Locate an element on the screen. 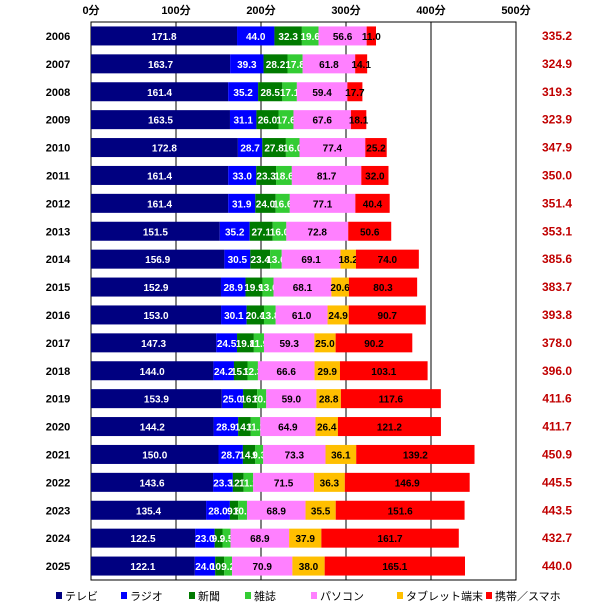 The width and height of the screenshot is (600, 614). data-label: 152.9 is located at coordinates (155, 288).